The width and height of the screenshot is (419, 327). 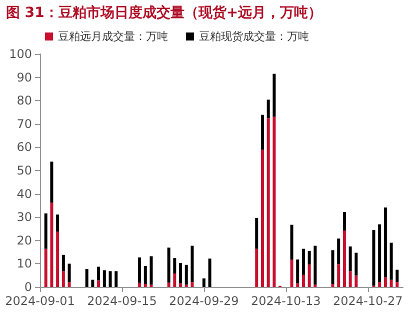 What do you see at coordinates (286, 301) in the screenshot?
I see `x-tick-label: 2024-10-13` at bounding box center [286, 301].